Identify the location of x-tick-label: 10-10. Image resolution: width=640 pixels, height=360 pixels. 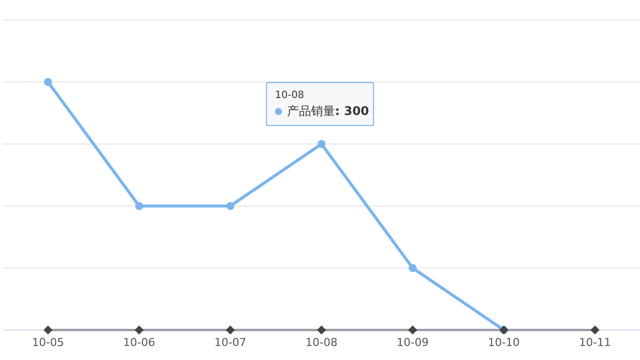
(504, 342).